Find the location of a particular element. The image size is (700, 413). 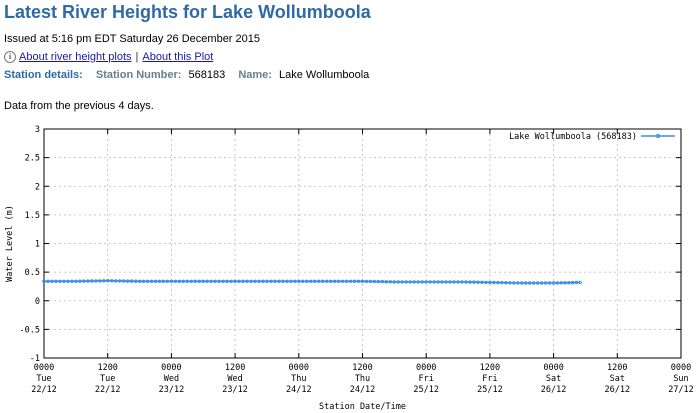

series-layer is located at coordinates (312, 281).